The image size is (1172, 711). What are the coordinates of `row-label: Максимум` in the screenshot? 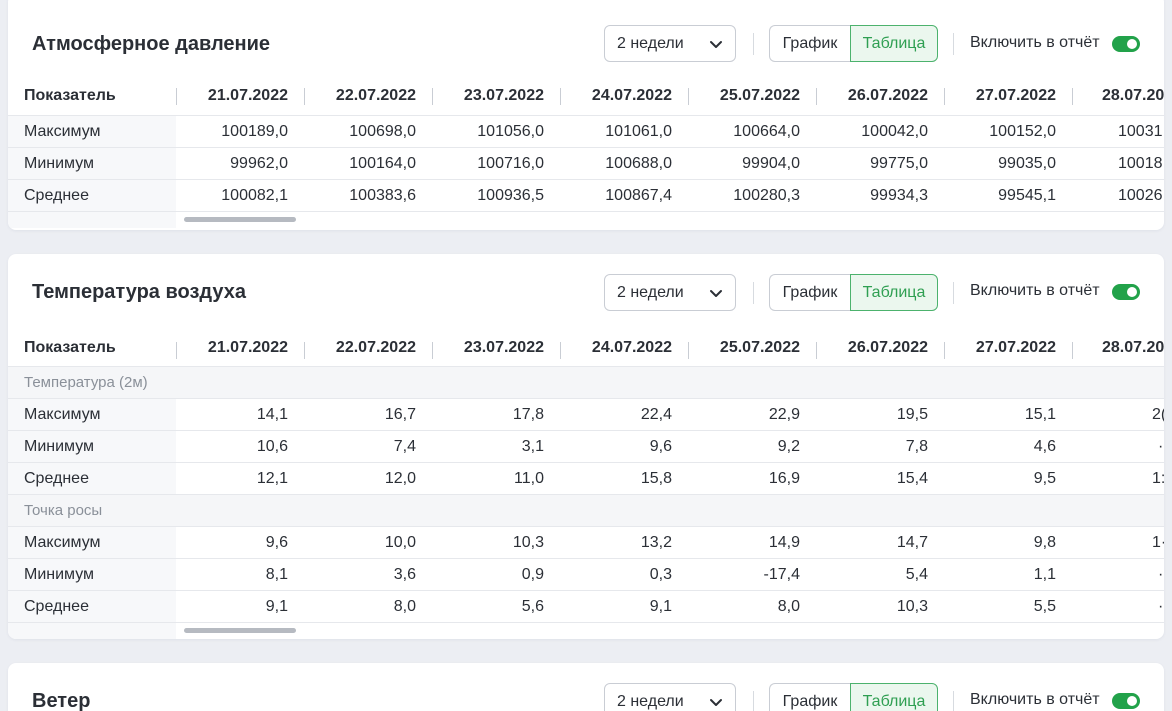 It's located at (92, 414).